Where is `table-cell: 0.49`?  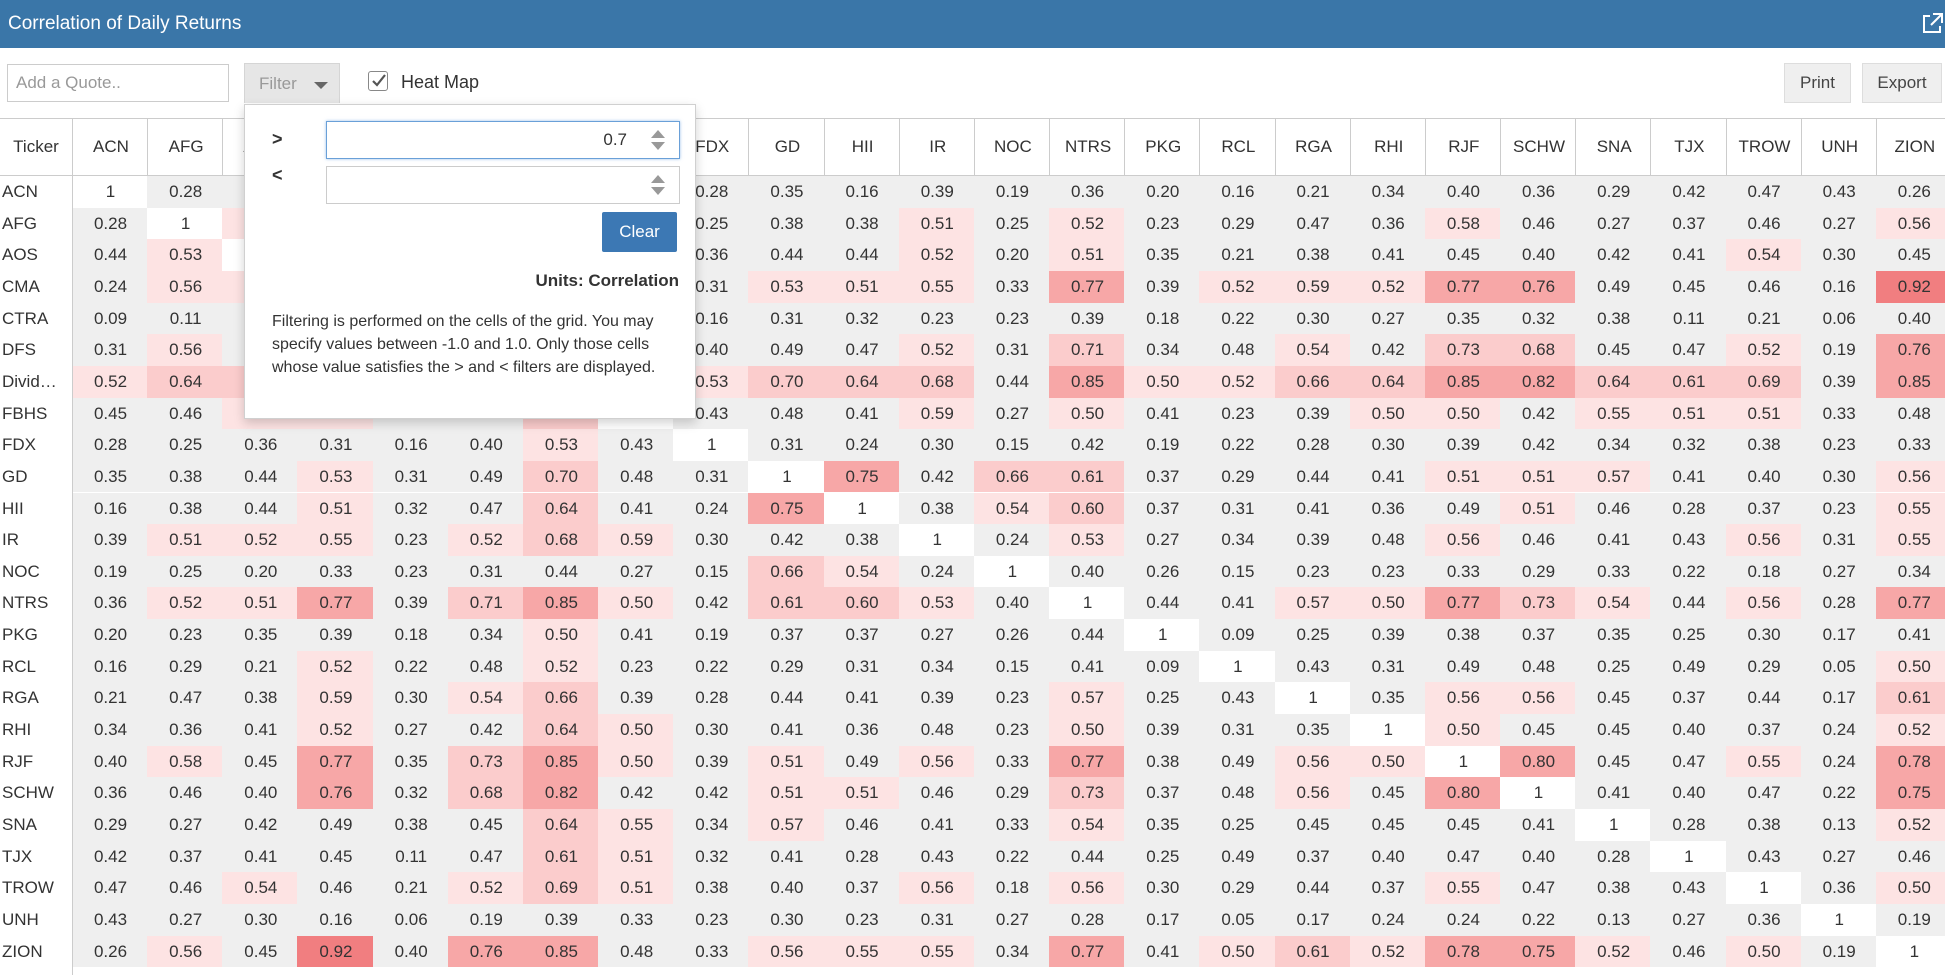 table-cell: 0.49 is located at coordinates (1463, 508).